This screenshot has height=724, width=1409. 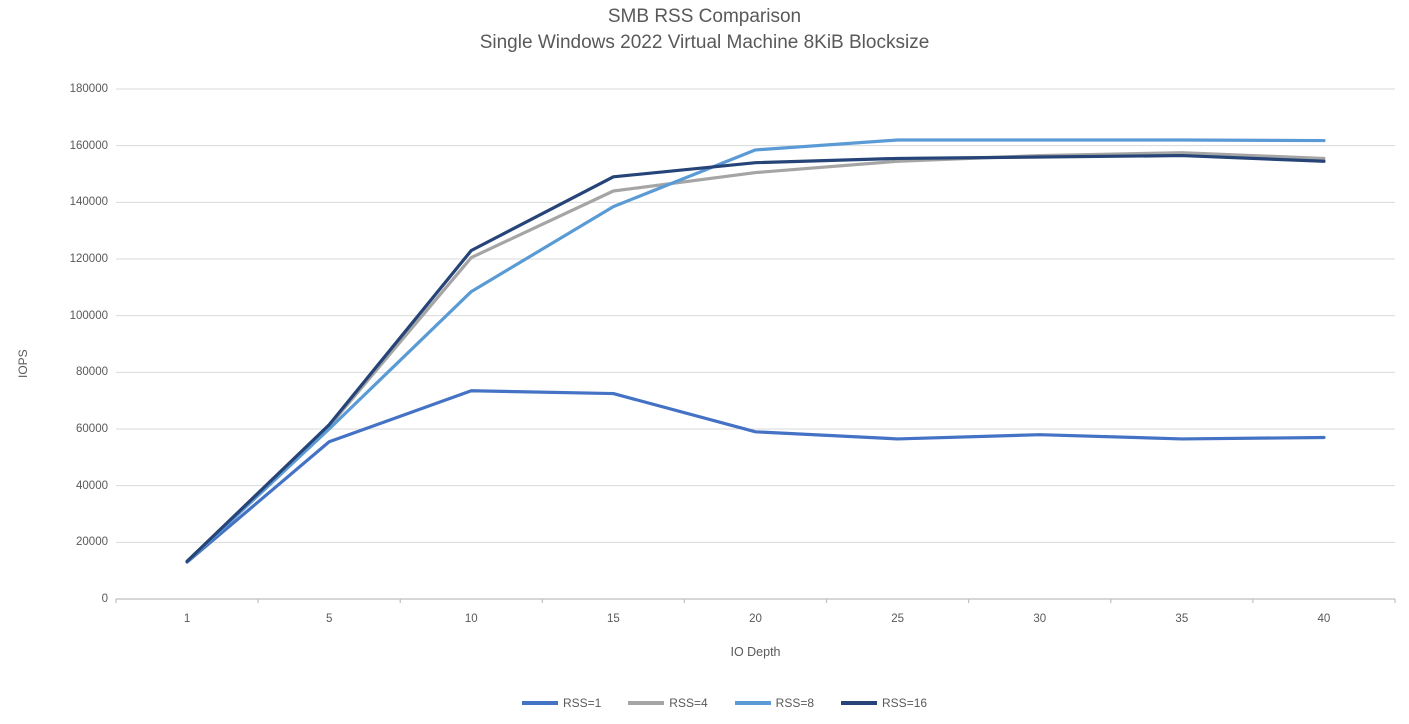 I want to click on x-tick-label: 40, so click(x=1324, y=619).